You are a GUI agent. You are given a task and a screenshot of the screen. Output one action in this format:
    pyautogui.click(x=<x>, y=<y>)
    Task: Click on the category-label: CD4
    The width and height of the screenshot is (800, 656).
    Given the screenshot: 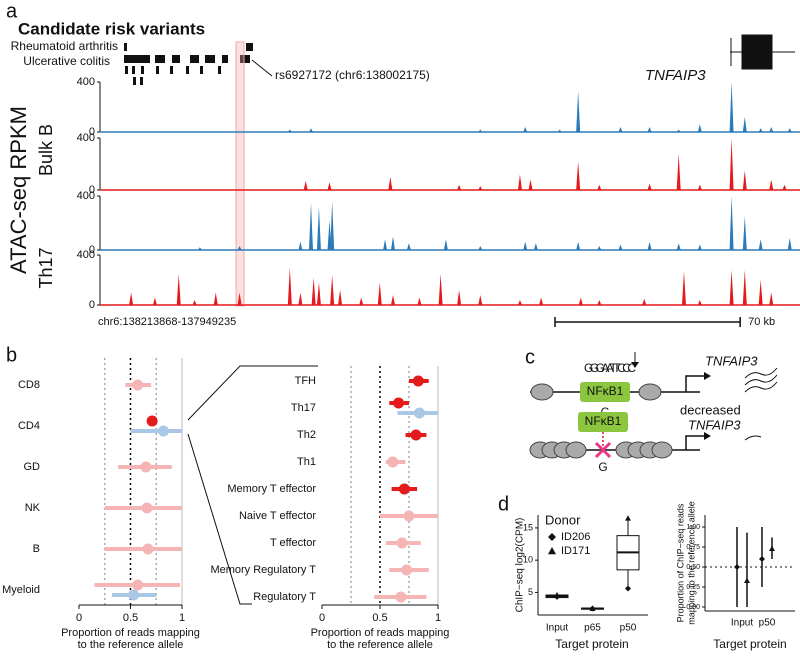 What is the action you would take?
    pyautogui.click(x=29, y=426)
    